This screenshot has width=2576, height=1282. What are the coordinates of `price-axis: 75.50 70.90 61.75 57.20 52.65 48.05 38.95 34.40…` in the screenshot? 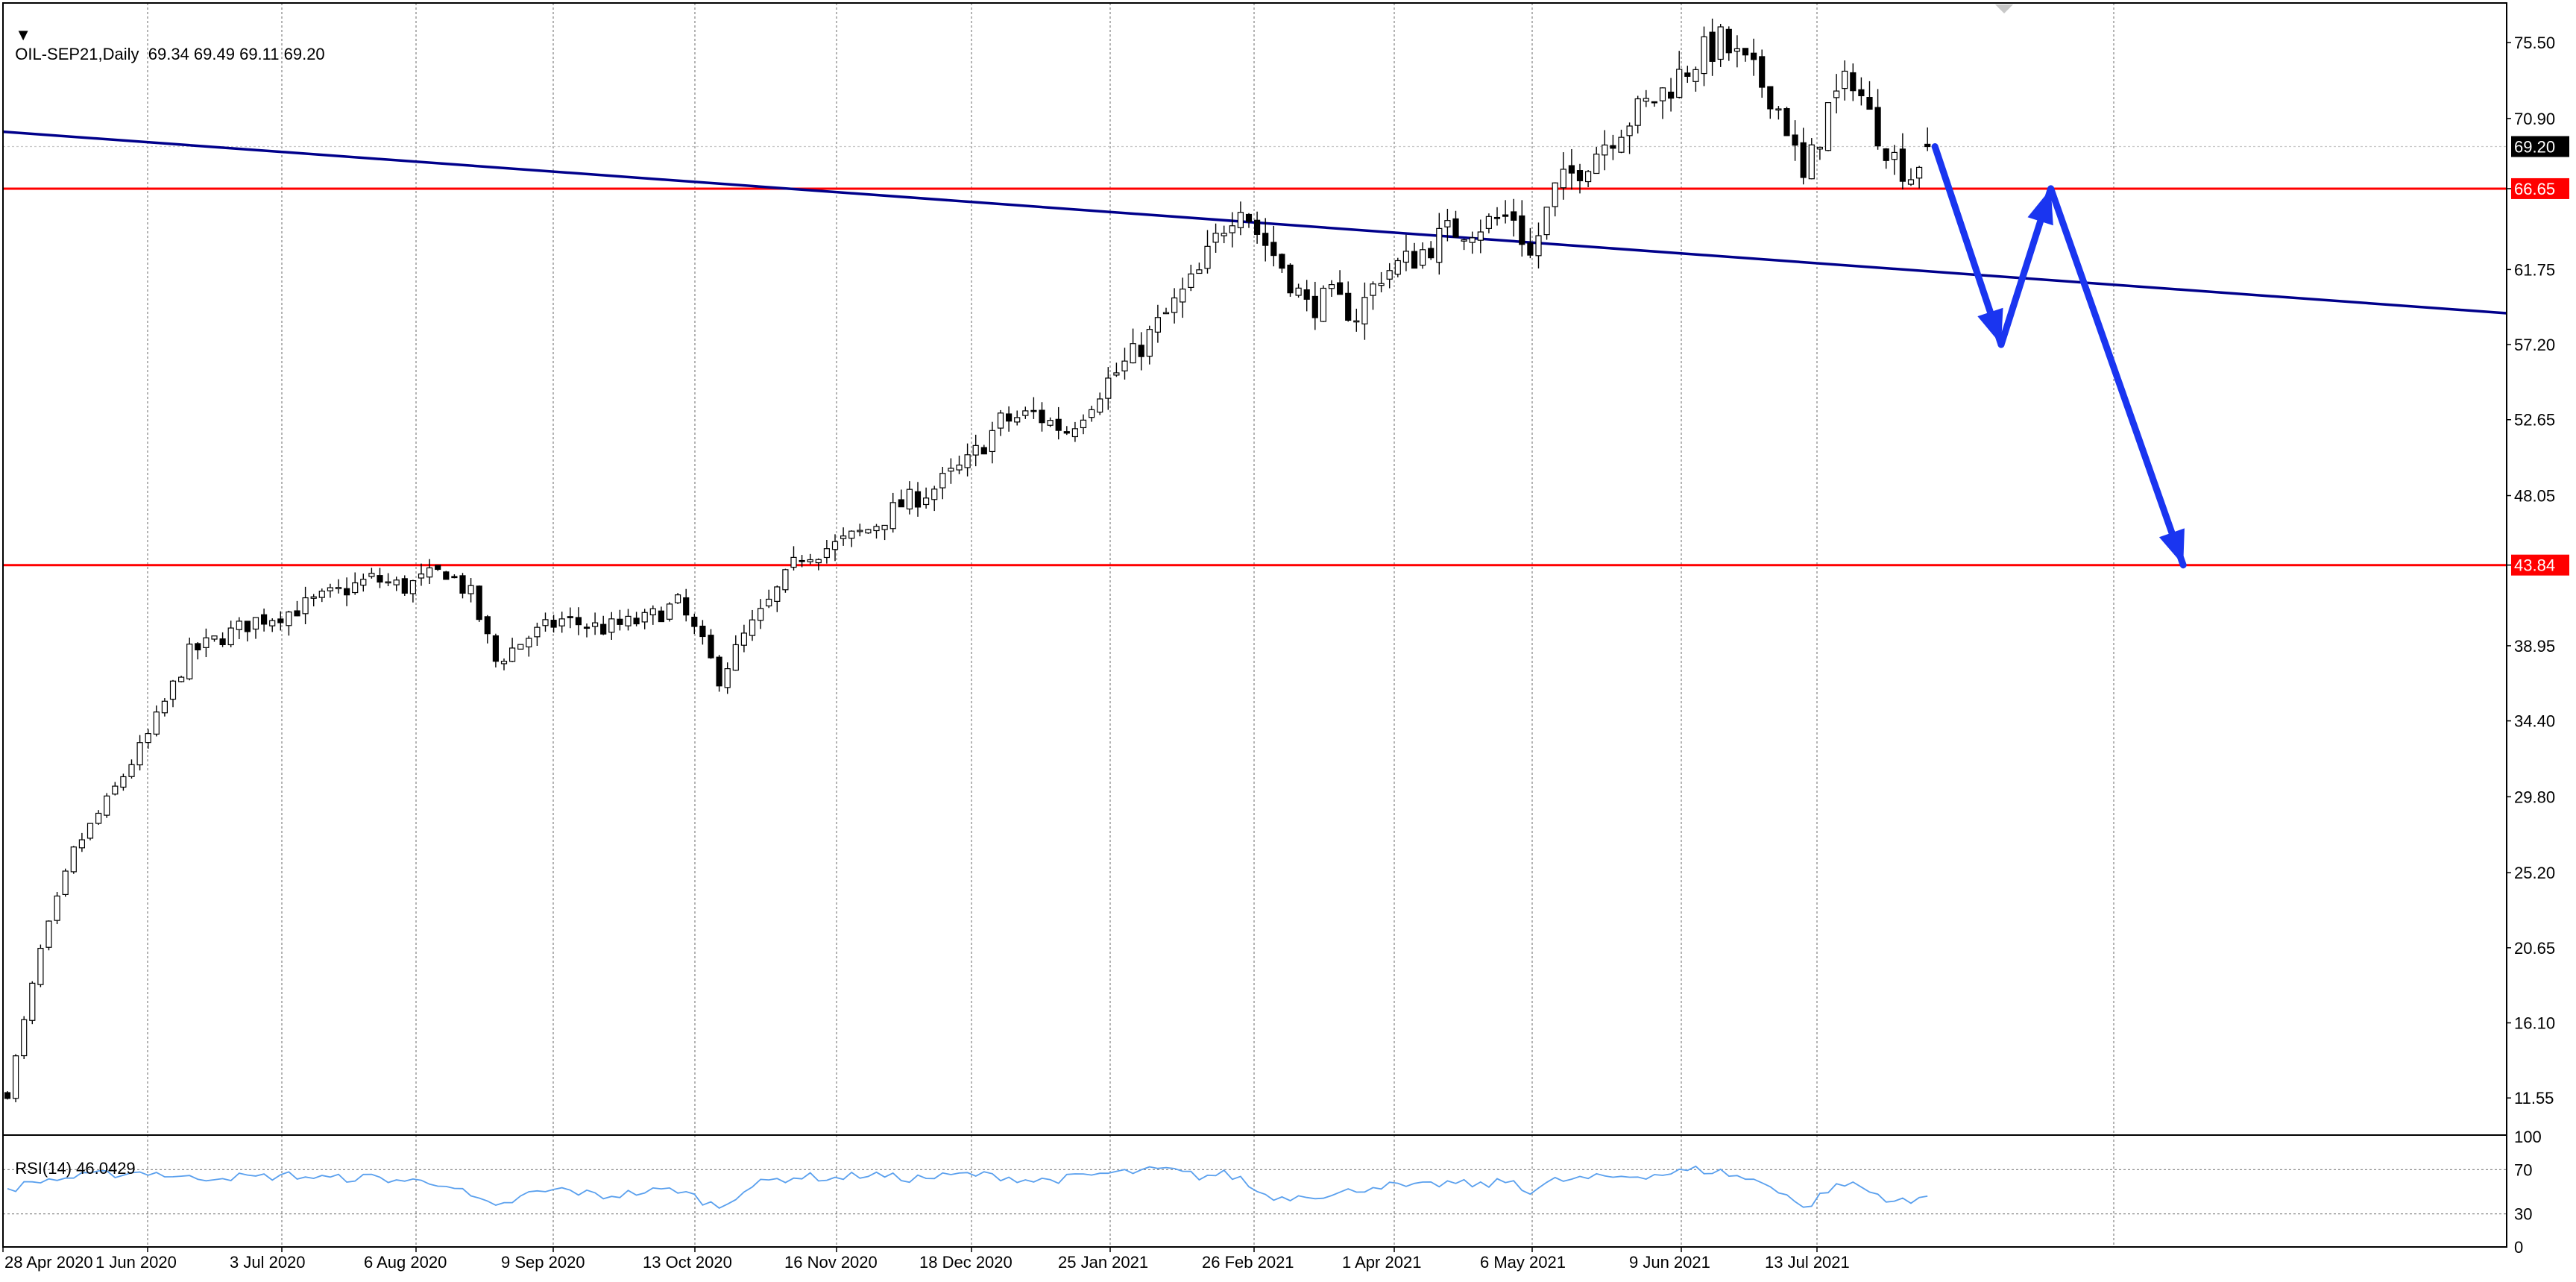 It's located at (2531, 645).